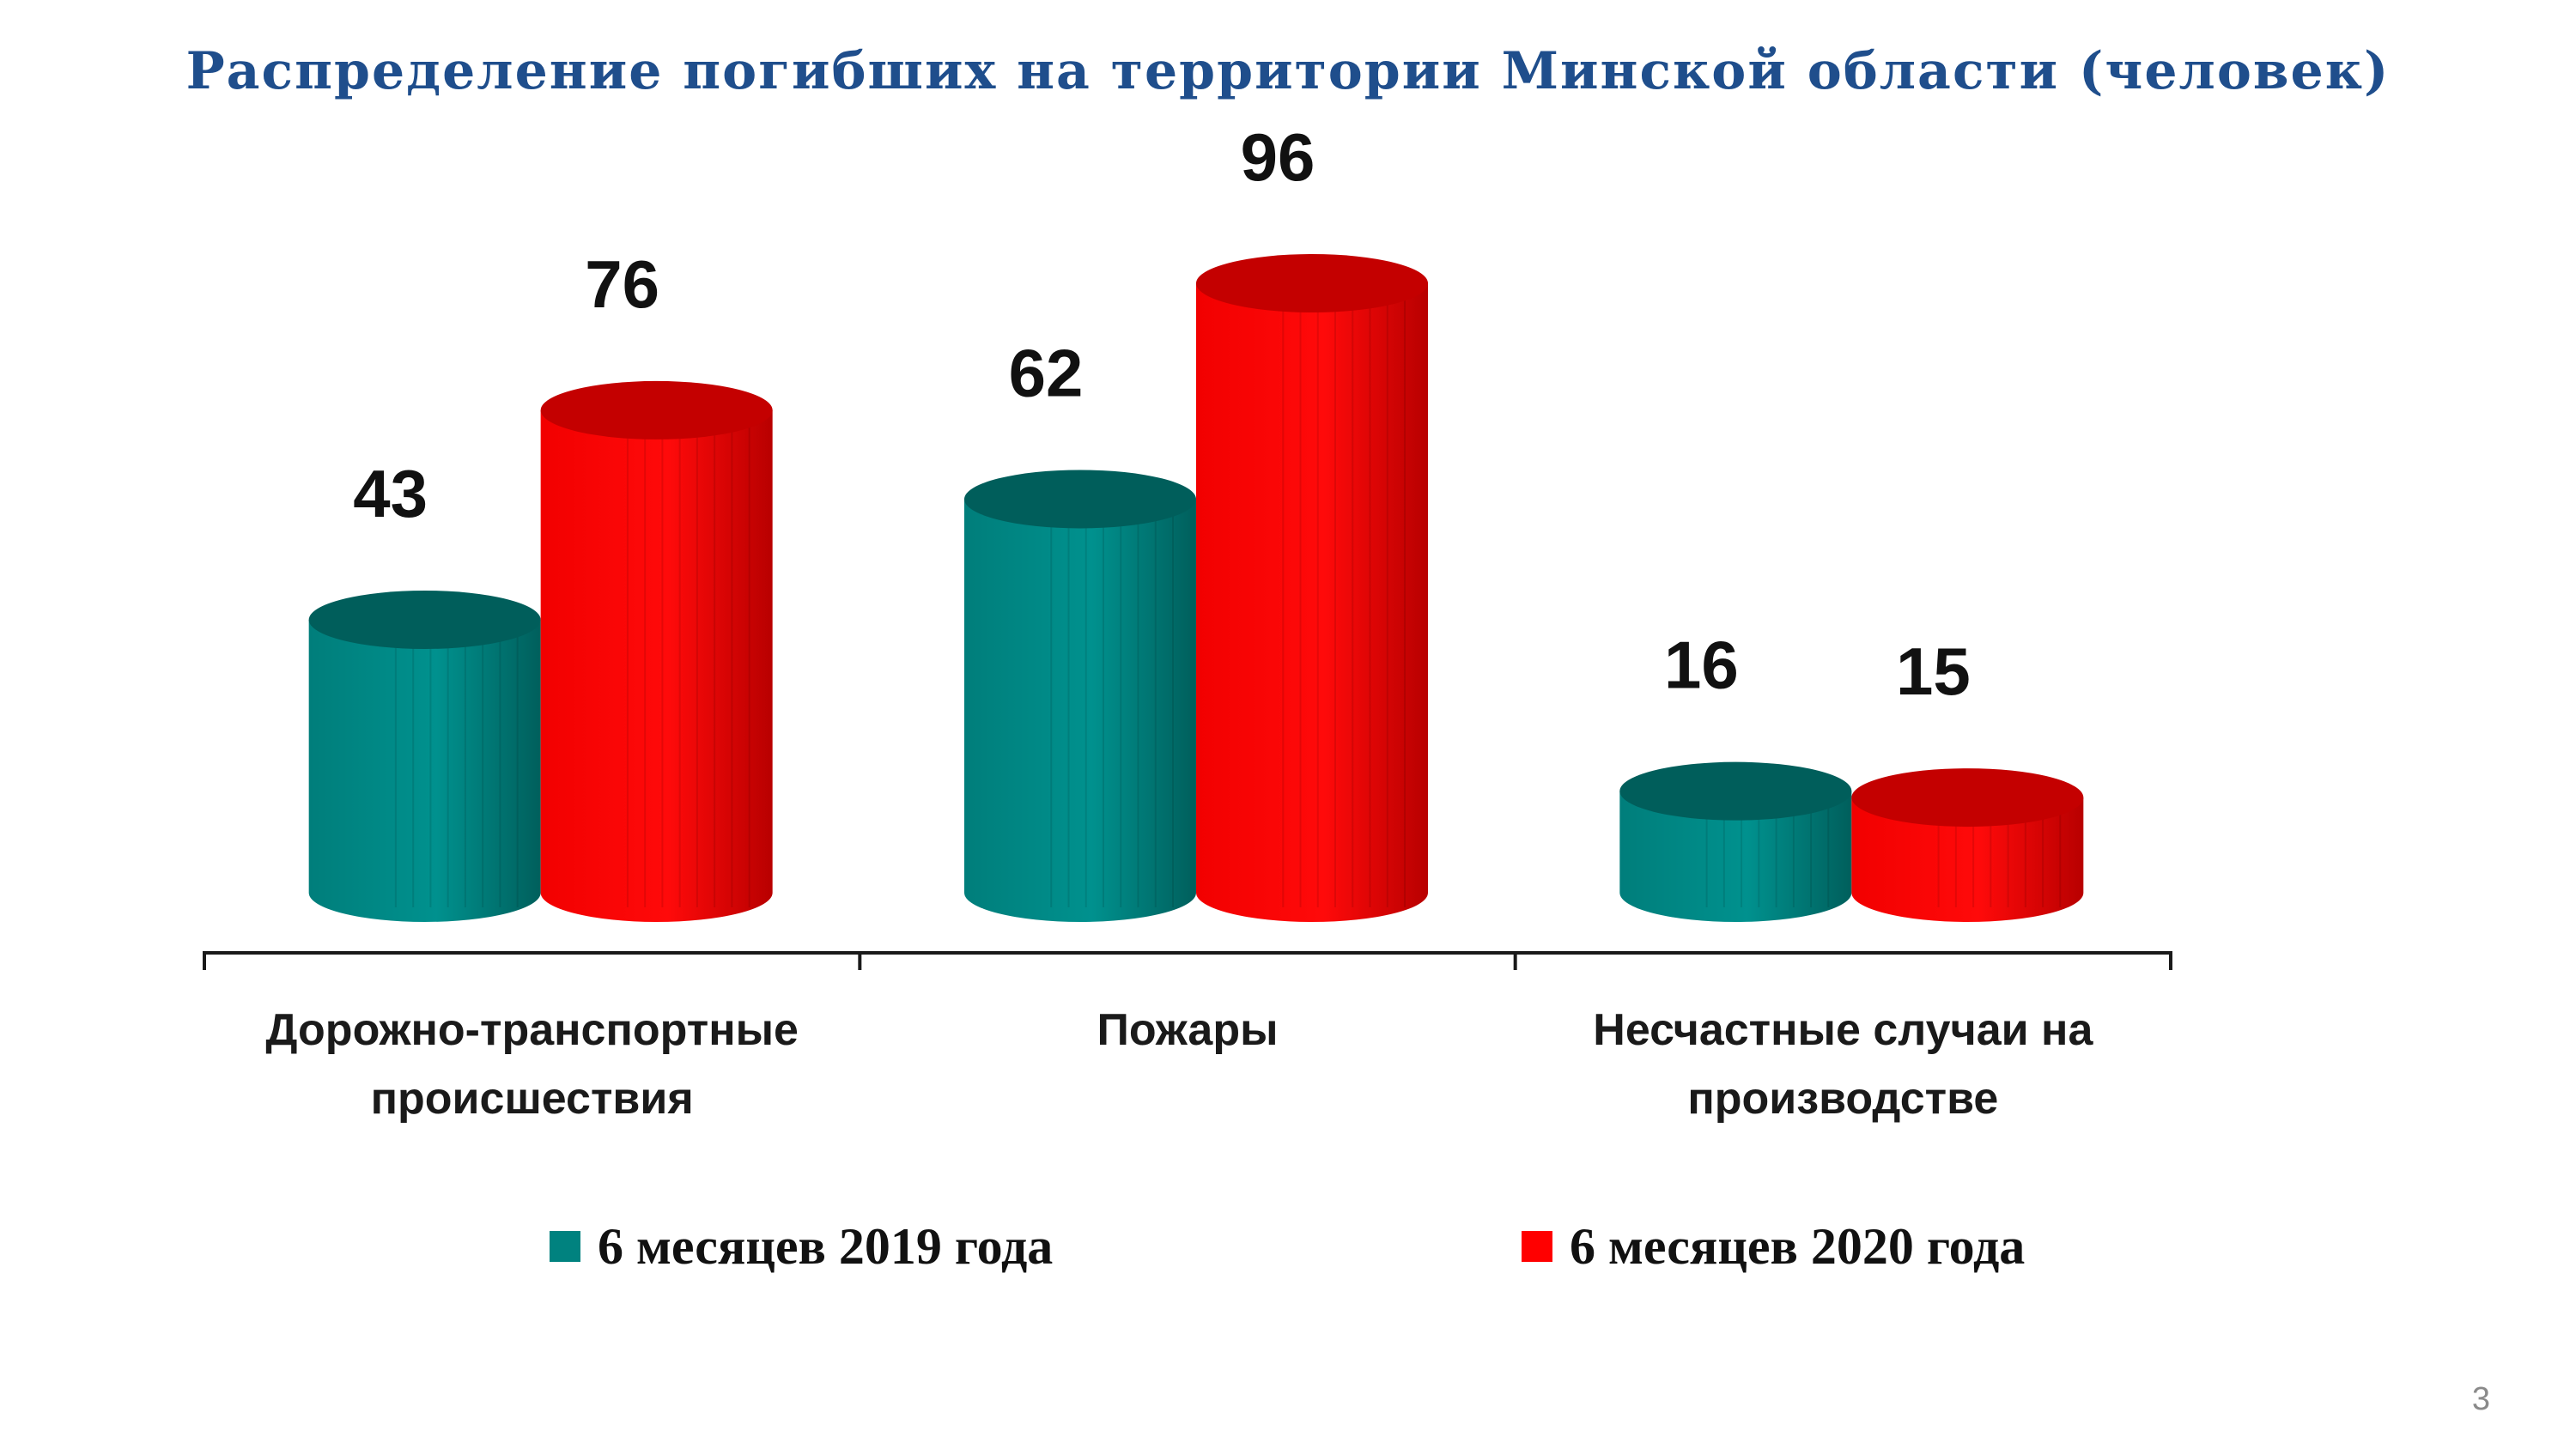 The width and height of the screenshot is (2576, 1449). What do you see at coordinates (532, 1064) in the screenshot?
I see `category-label-road: Дорожно-транспортные происшествия` at bounding box center [532, 1064].